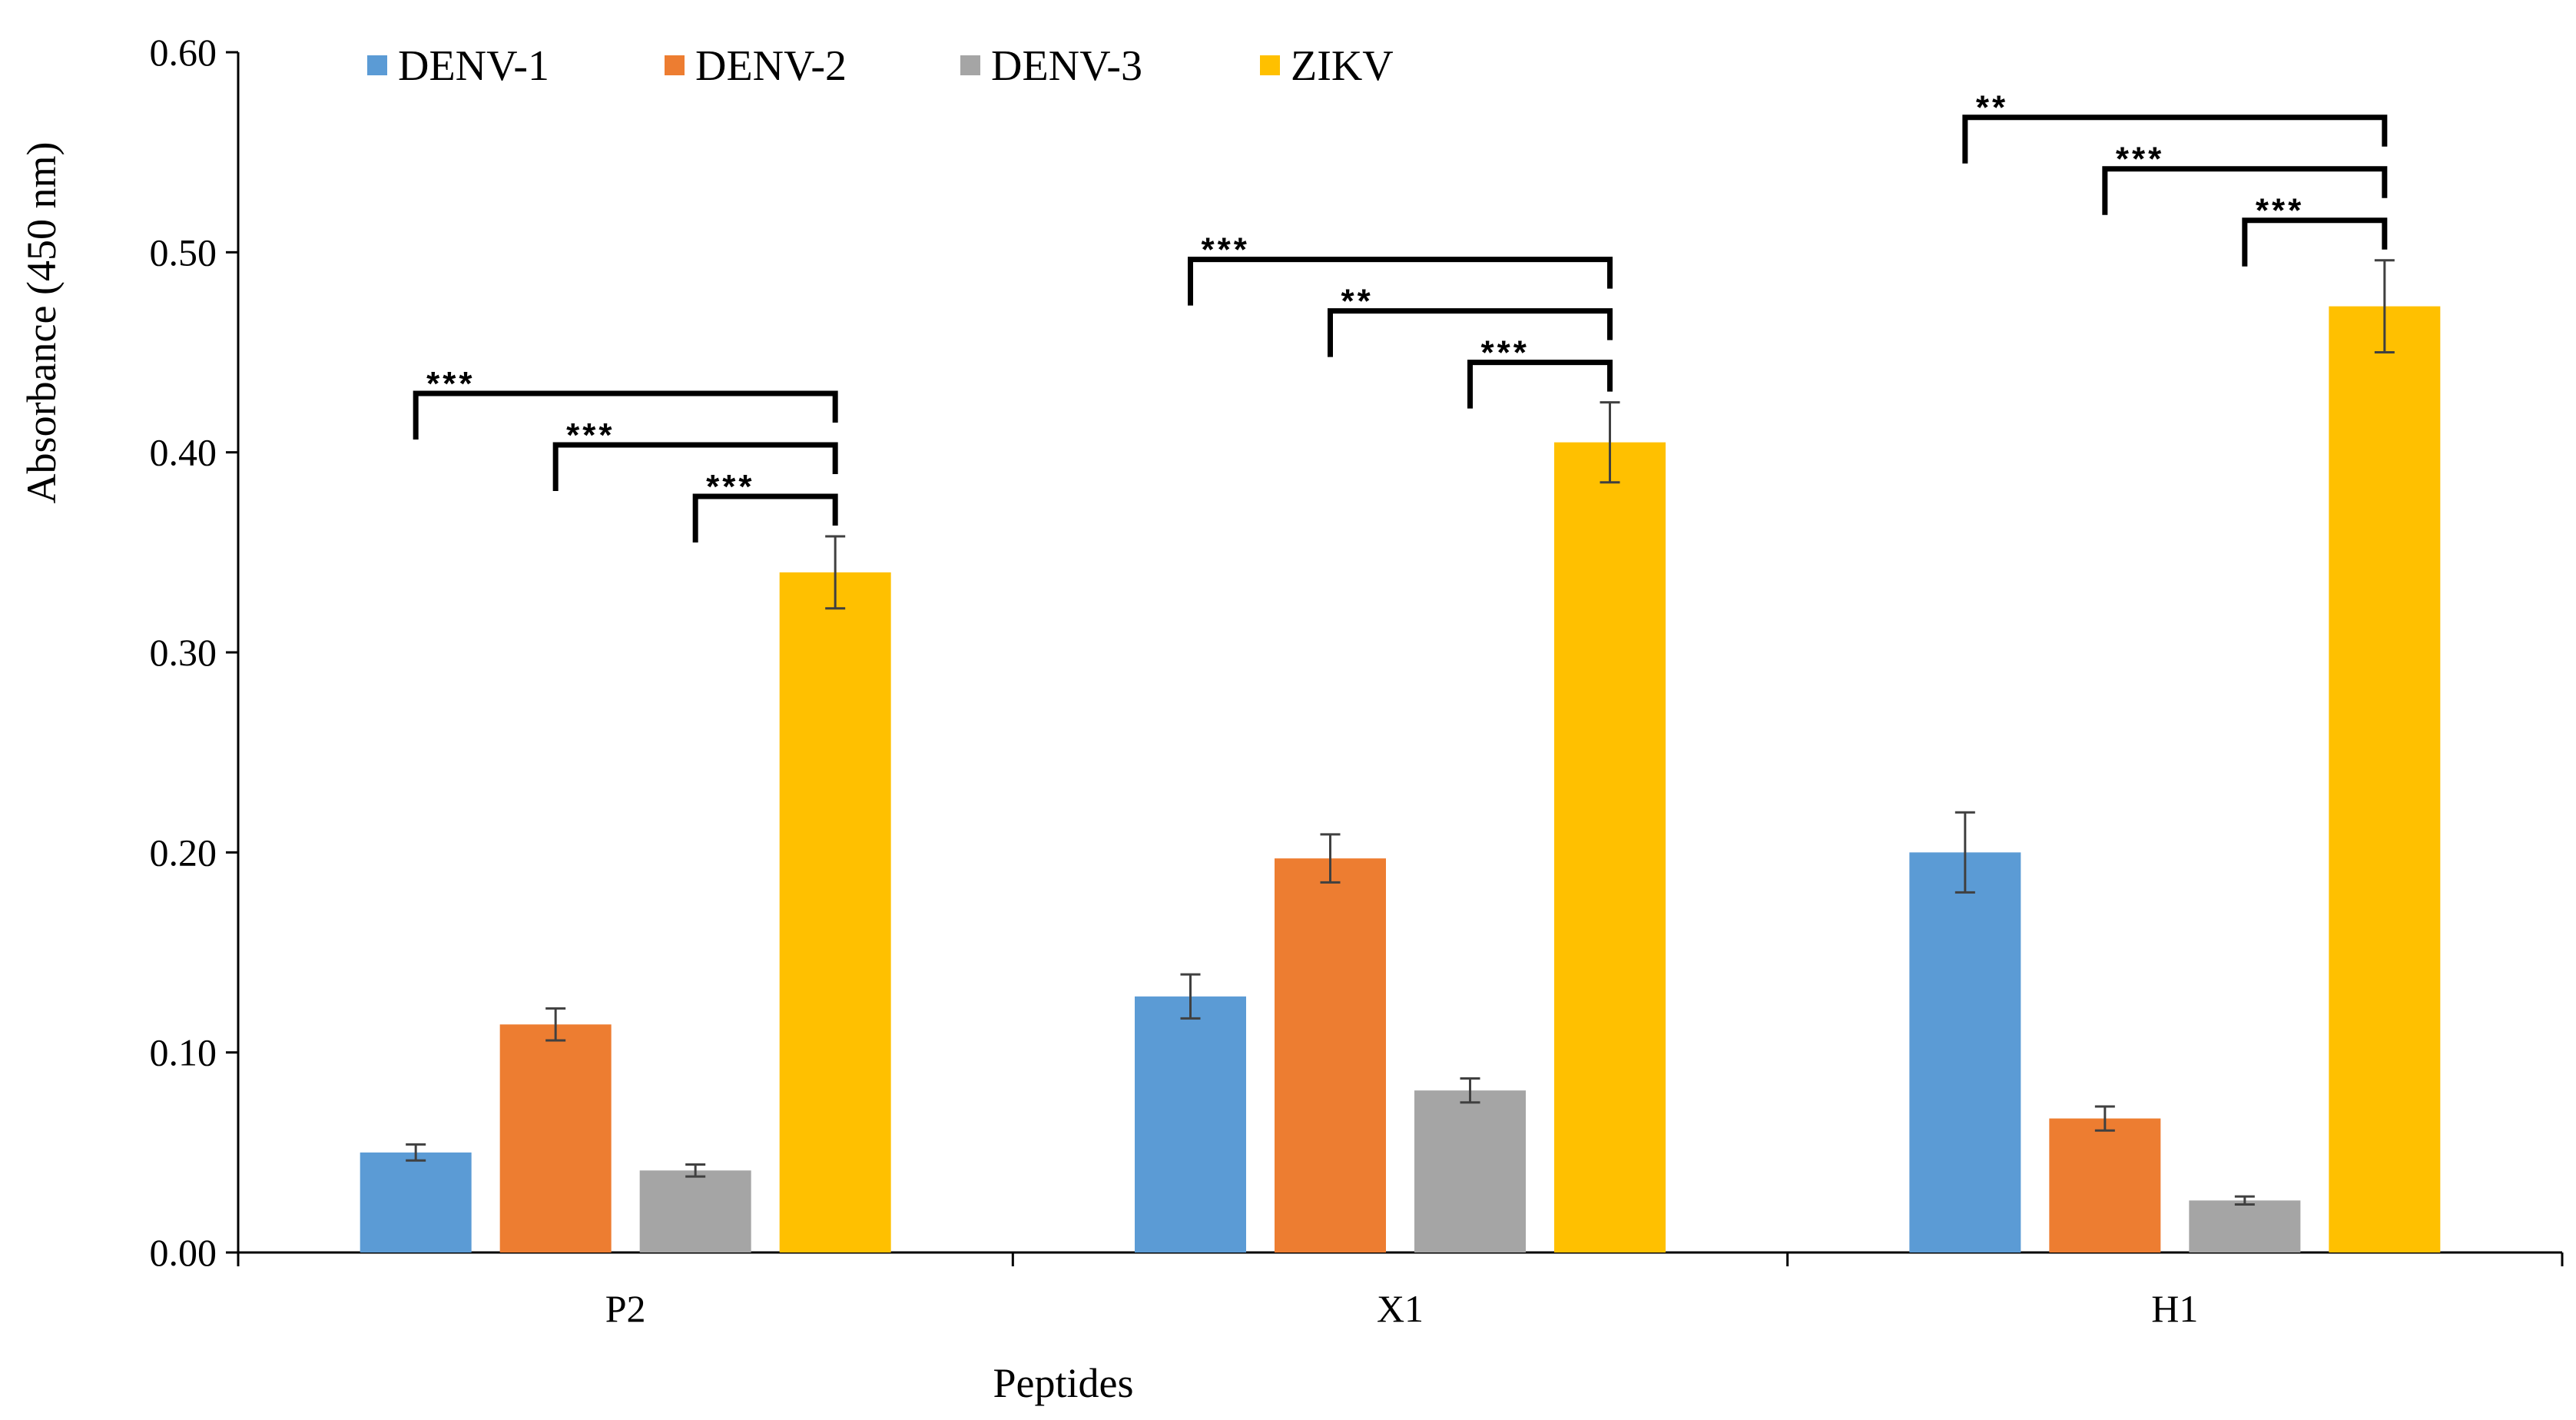  I want to click on y-tick-label: 0.50, so click(183, 252).